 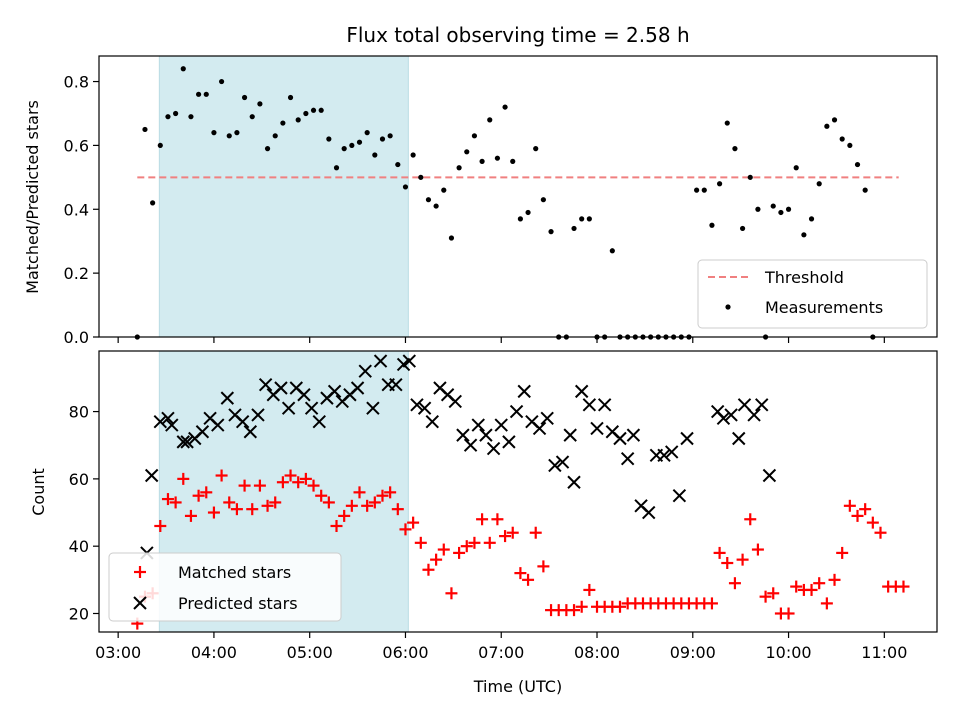 What do you see at coordinates (140, 603) in the screenshot?
I see `predicted-legend-swatch` at bounding box center [140, 603].